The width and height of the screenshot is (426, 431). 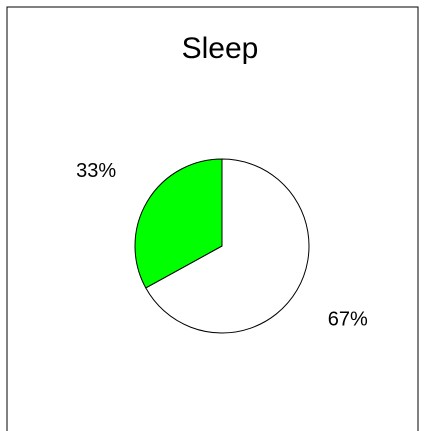 What do you see at coordinates (178, 223) in the screenshot?
I see `pie-slice` at bounding box center [178, 223].